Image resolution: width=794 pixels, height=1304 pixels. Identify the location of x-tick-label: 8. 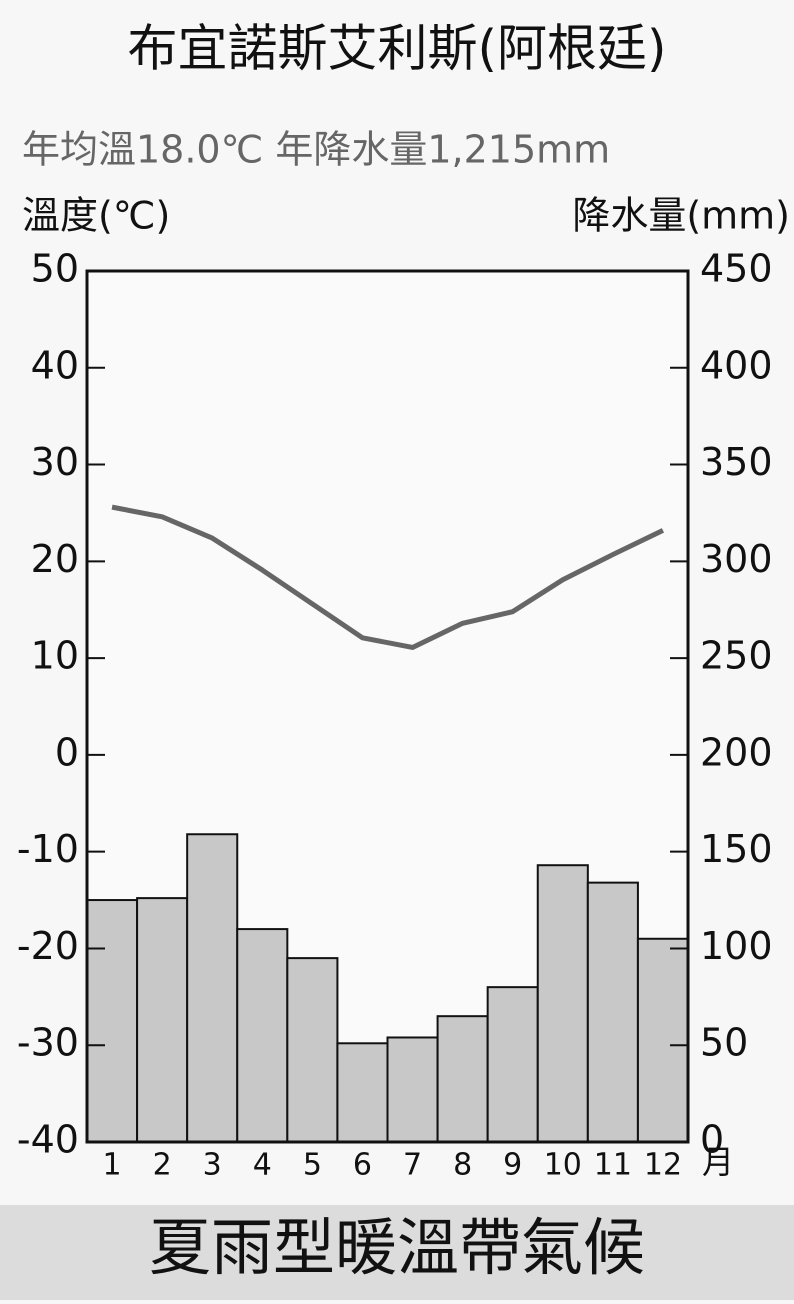
(462, 1165).